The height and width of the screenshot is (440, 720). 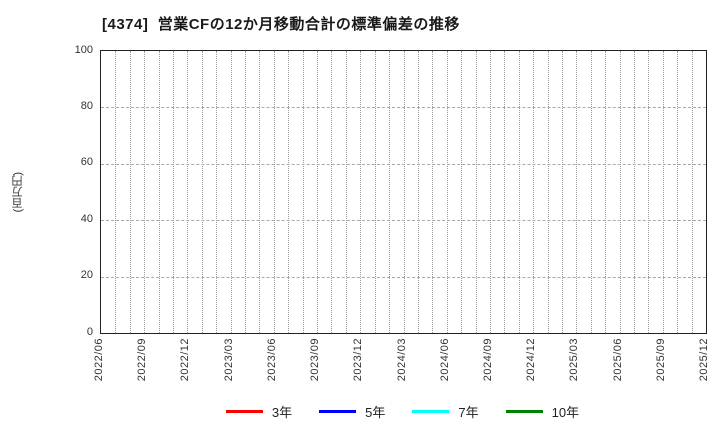 What do you see at coordinates (574, 360) in the screenshot?
I see `x-tick-label: 2025/03` at bounding box center [574, 360].